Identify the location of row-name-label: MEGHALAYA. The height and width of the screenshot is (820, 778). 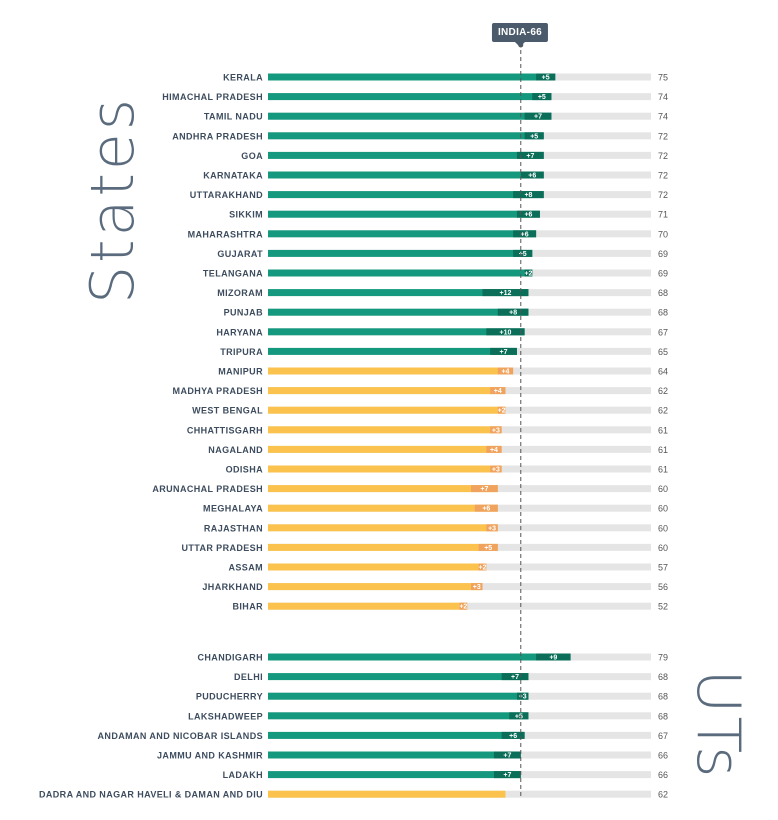
(233, 509).